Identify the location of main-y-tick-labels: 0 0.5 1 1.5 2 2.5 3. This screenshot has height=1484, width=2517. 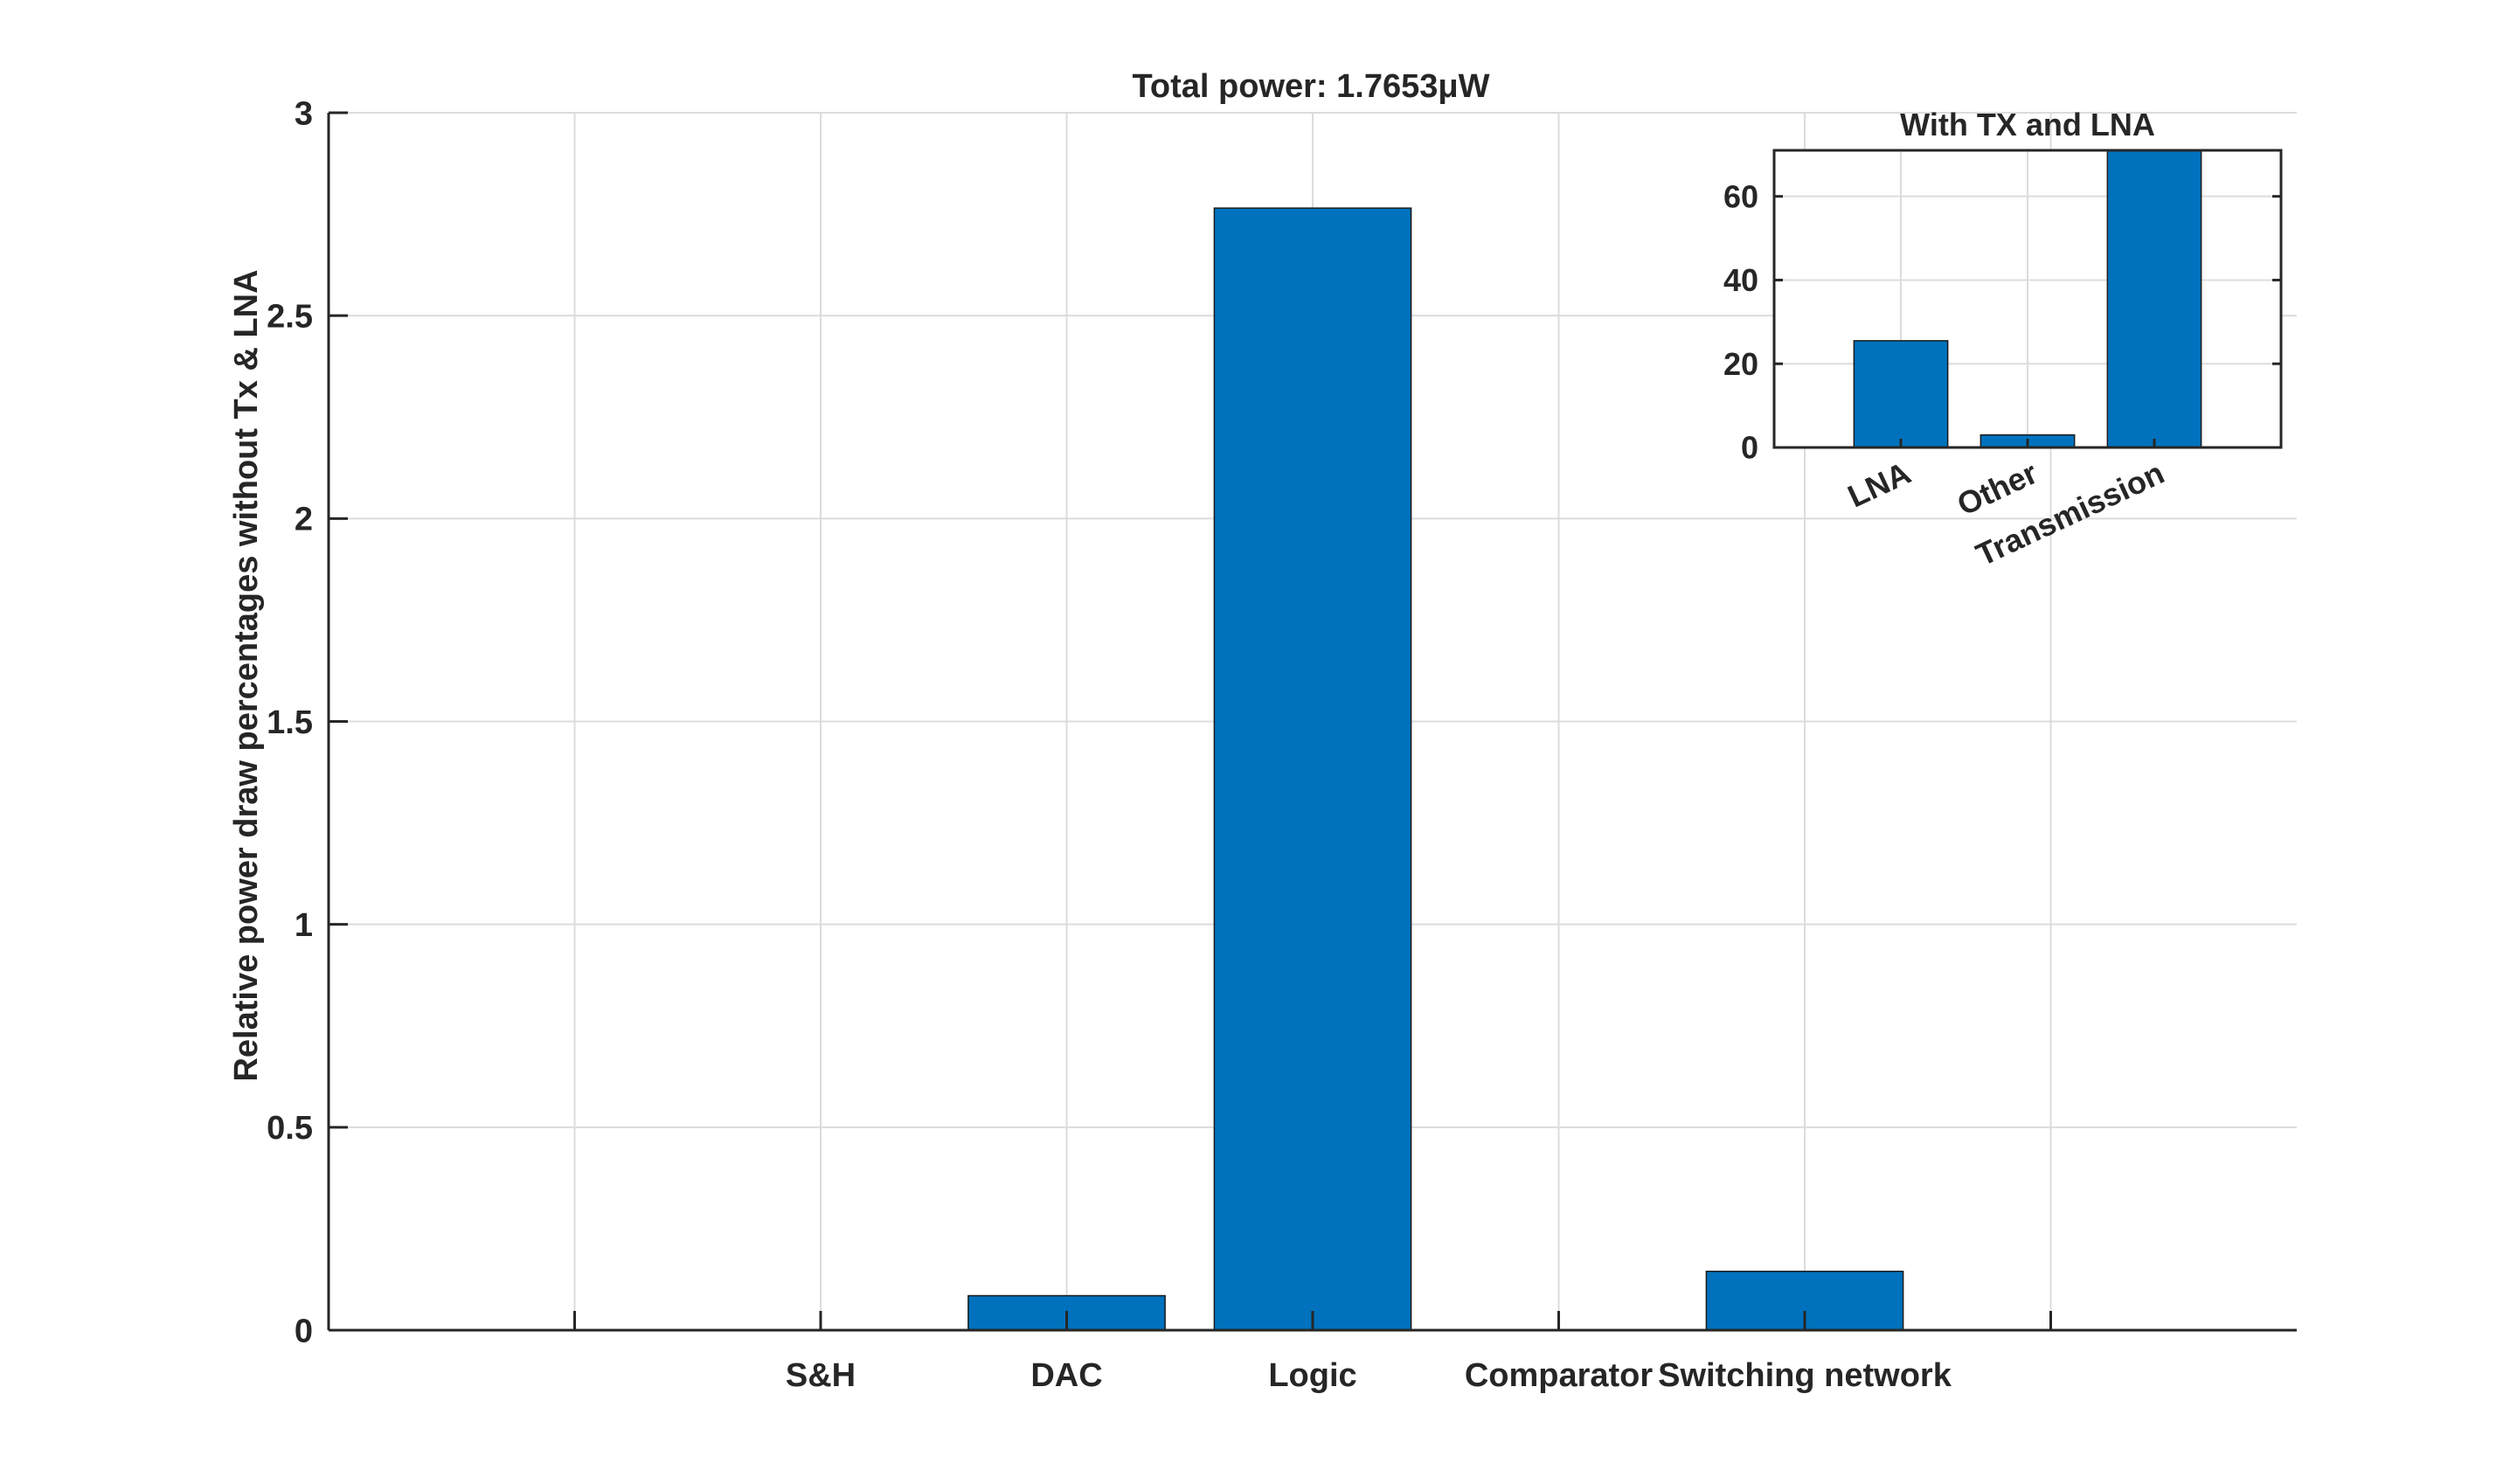
(290, 722).